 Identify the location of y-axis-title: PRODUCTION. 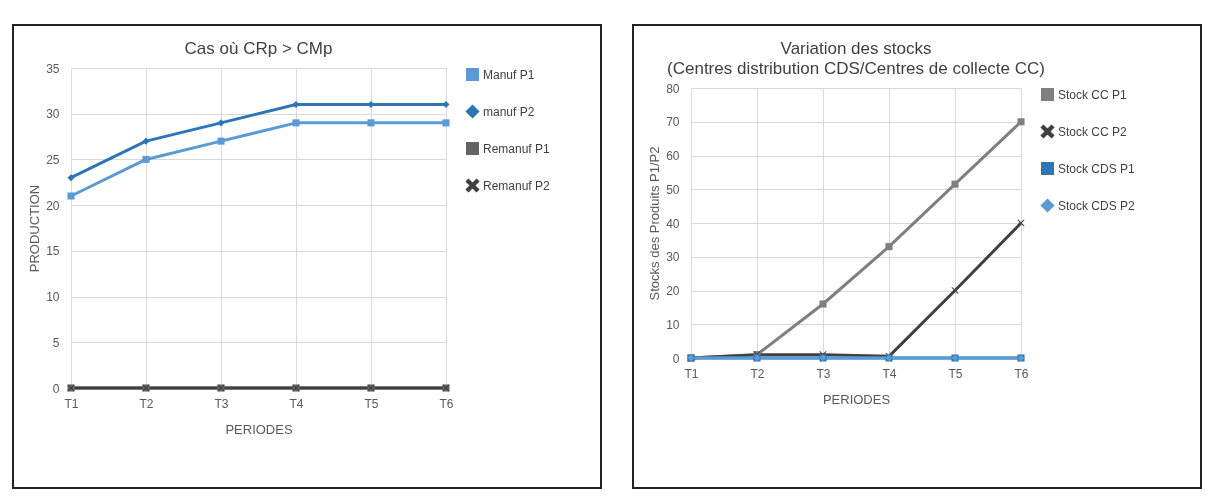
(35, 228).